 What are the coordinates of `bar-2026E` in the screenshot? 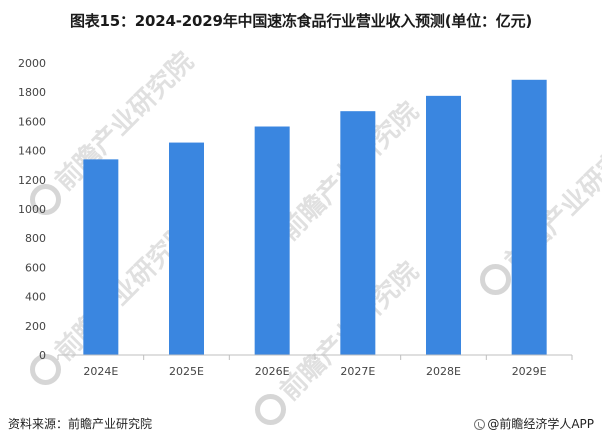 It's located at (272, 240).